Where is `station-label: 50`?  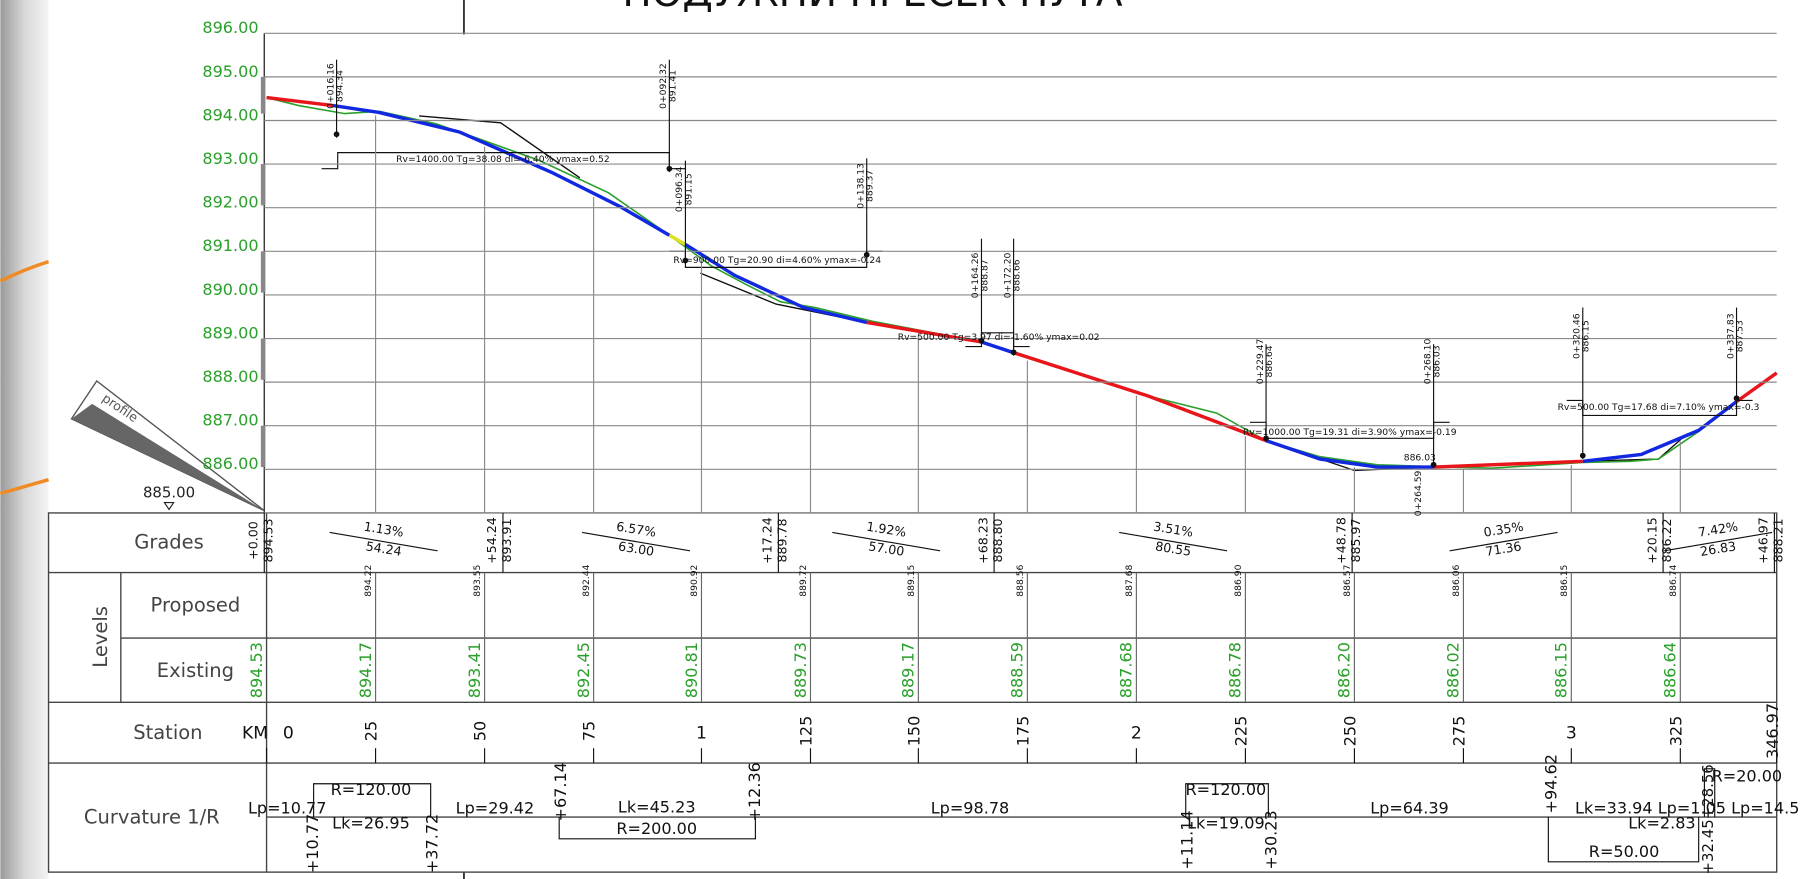 station-label: 50 is located at coordinates (480, 731).